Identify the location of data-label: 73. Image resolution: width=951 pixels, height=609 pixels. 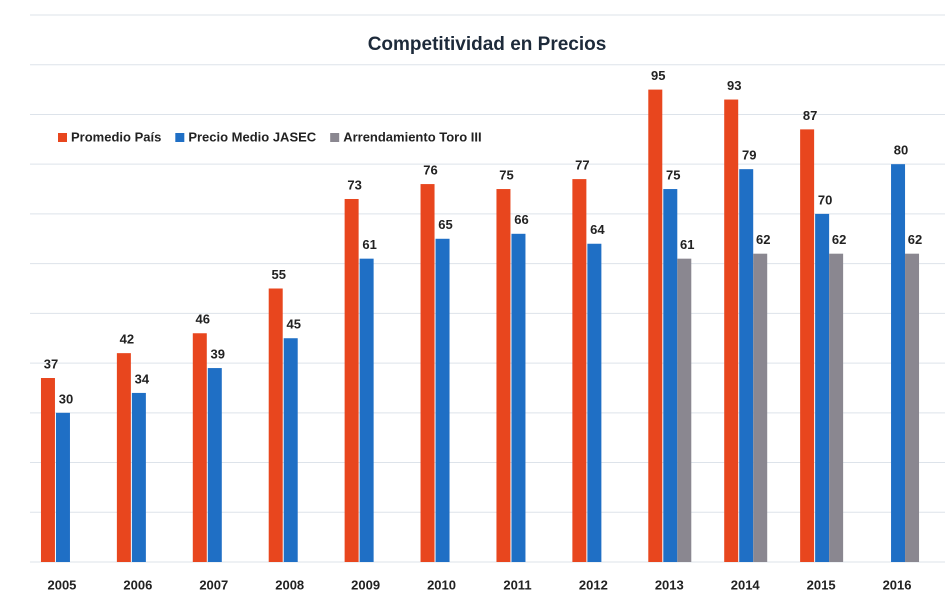
(354, 184).